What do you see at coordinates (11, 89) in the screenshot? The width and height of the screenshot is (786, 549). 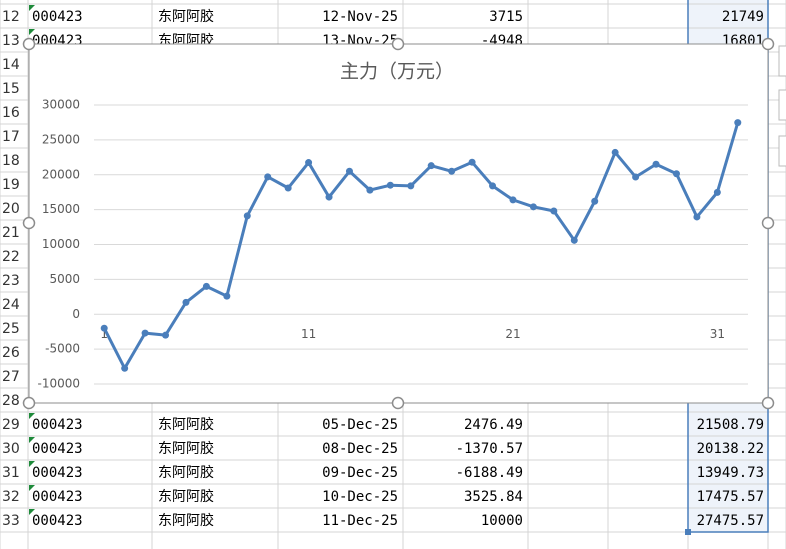 I see `row-number: 15` at bounding box center [11, 89].